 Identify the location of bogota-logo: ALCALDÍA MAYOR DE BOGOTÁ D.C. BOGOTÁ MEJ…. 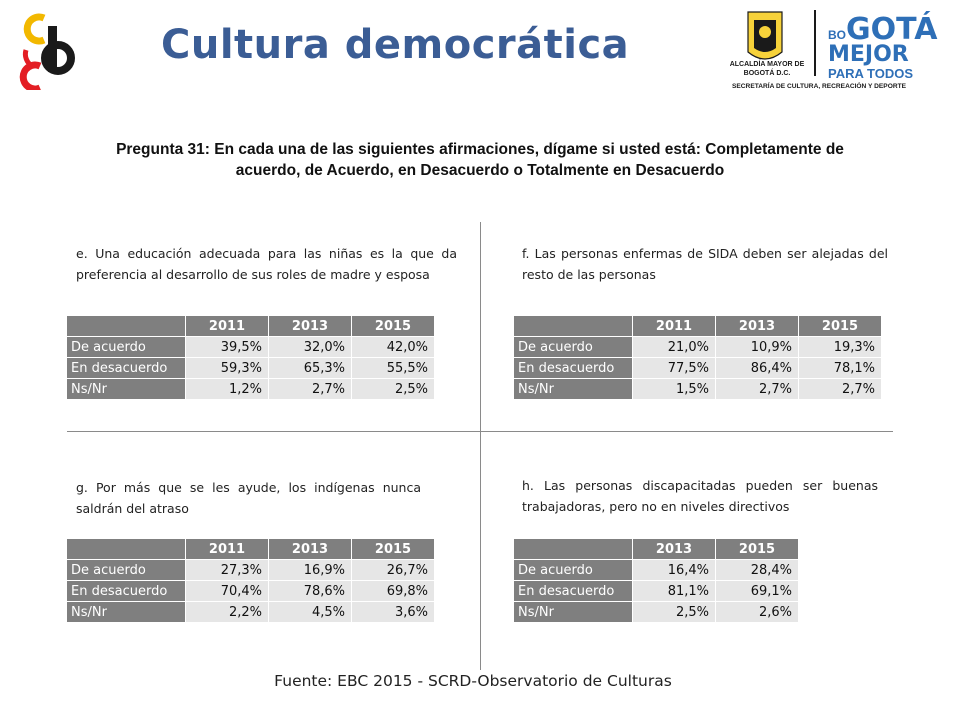
(840, 51).